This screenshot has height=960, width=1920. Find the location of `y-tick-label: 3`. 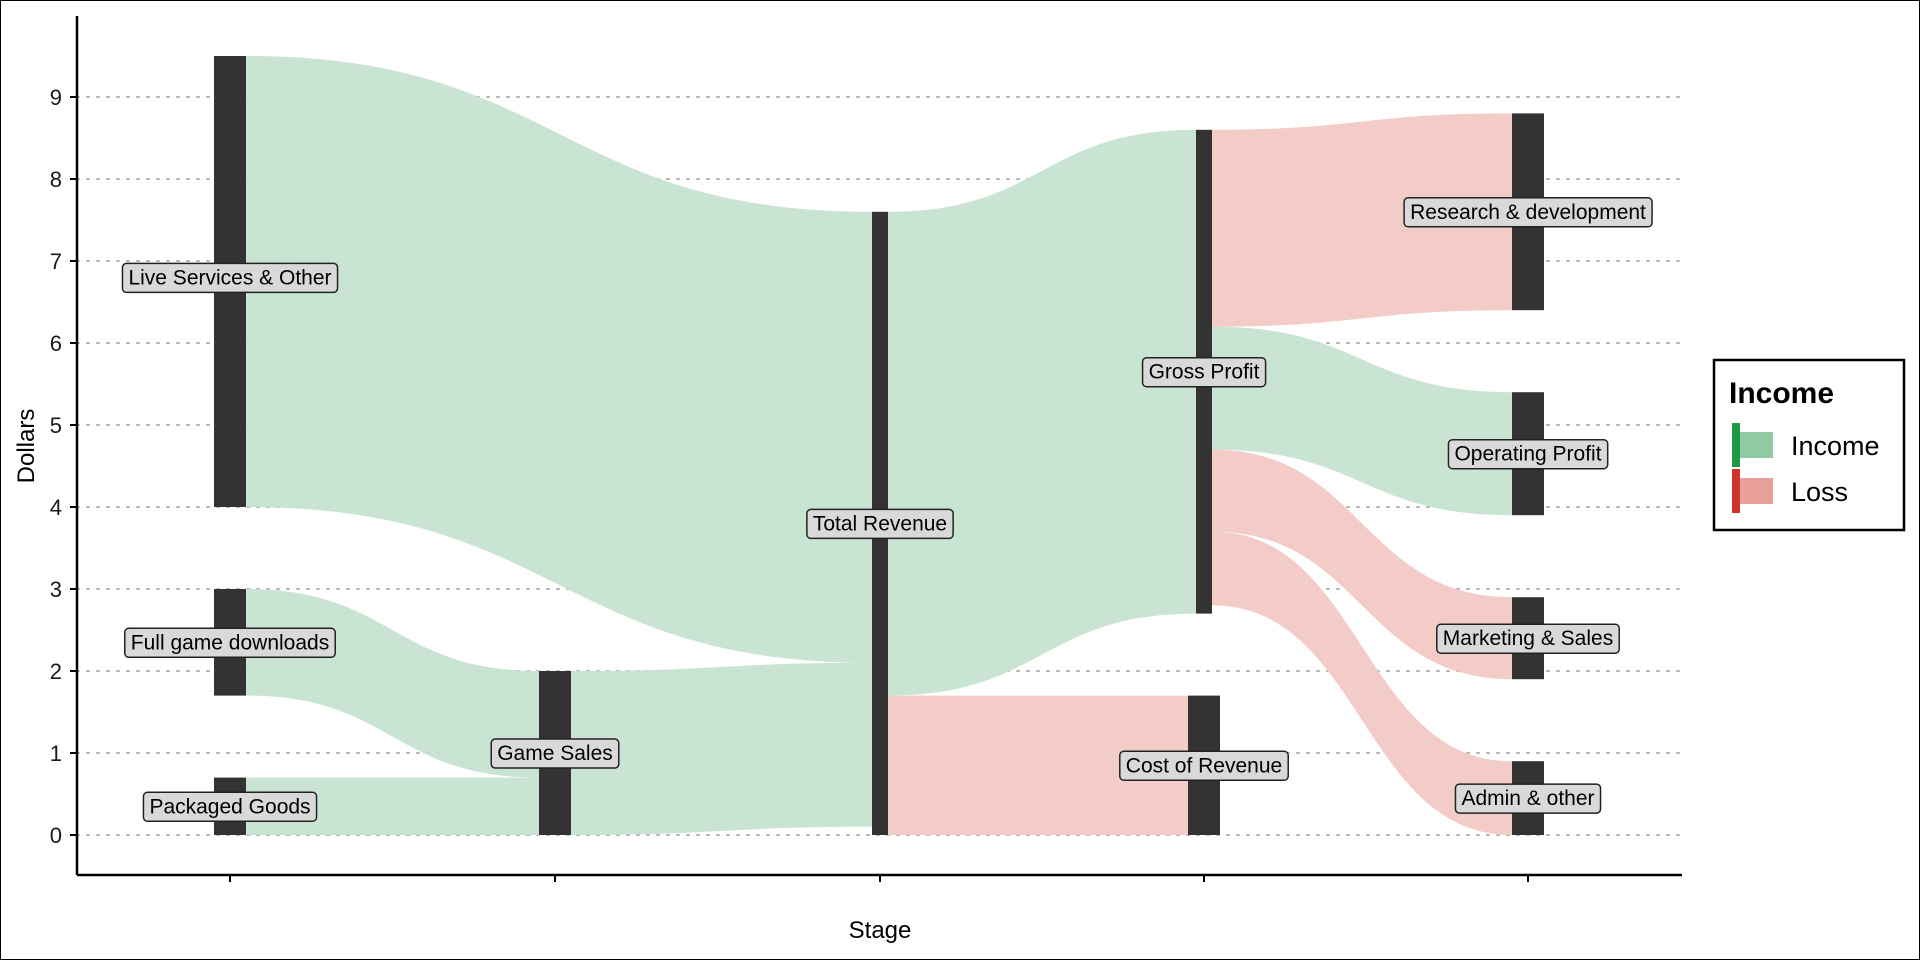

y-tick-label: 3 is located at coordinates (56, 589).